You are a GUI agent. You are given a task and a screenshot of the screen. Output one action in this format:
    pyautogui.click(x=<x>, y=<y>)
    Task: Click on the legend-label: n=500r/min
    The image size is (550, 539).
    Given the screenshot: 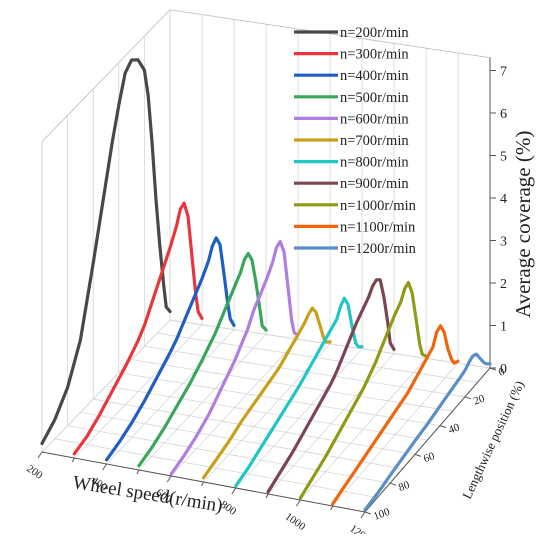 What is the action you would take?
    pyautogui.click(x=374, y=98)
    